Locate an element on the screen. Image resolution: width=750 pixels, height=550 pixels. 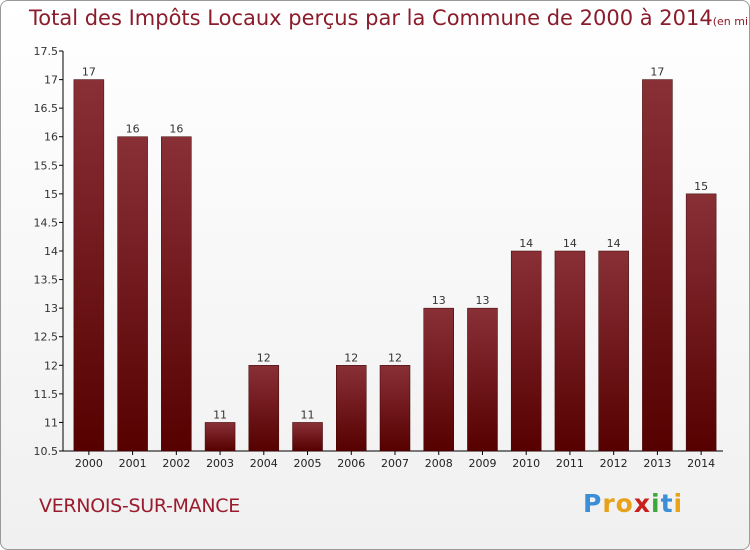
bar-2003 is located at coordinates (220, 437).